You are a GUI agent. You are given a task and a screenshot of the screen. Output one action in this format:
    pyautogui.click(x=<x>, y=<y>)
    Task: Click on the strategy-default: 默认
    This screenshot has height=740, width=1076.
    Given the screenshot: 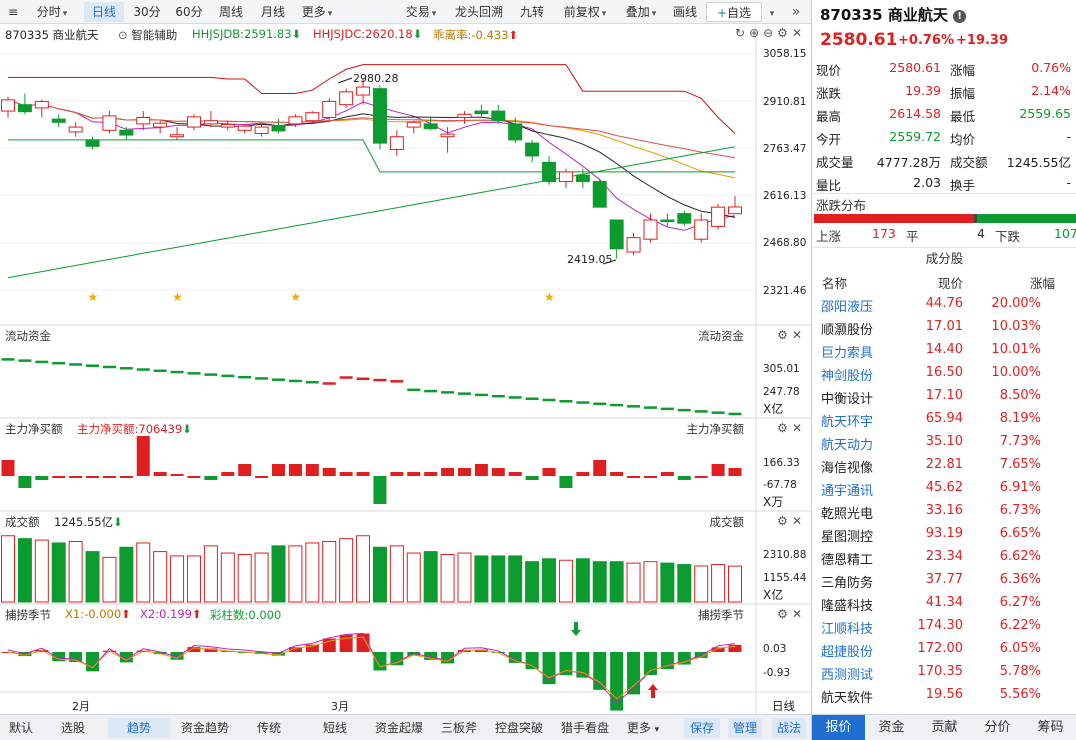 What is the action you would take?
    pyautogui.click(x=20, y=728)
    